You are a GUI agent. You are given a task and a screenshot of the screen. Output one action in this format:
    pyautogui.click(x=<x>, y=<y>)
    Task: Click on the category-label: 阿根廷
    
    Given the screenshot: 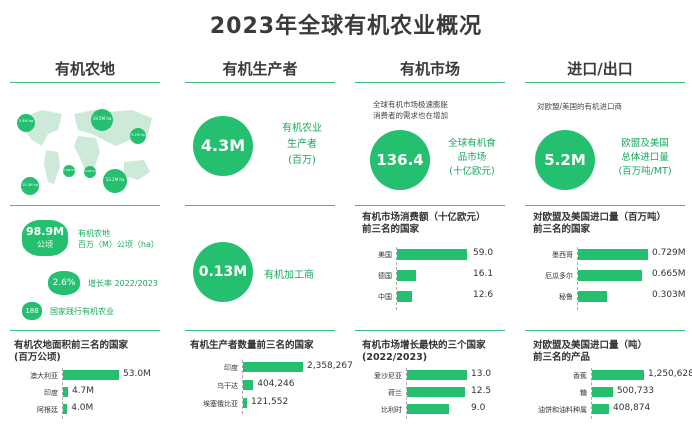 What is the action you would take?
    pyautogui.click(x=47, y=410)
    